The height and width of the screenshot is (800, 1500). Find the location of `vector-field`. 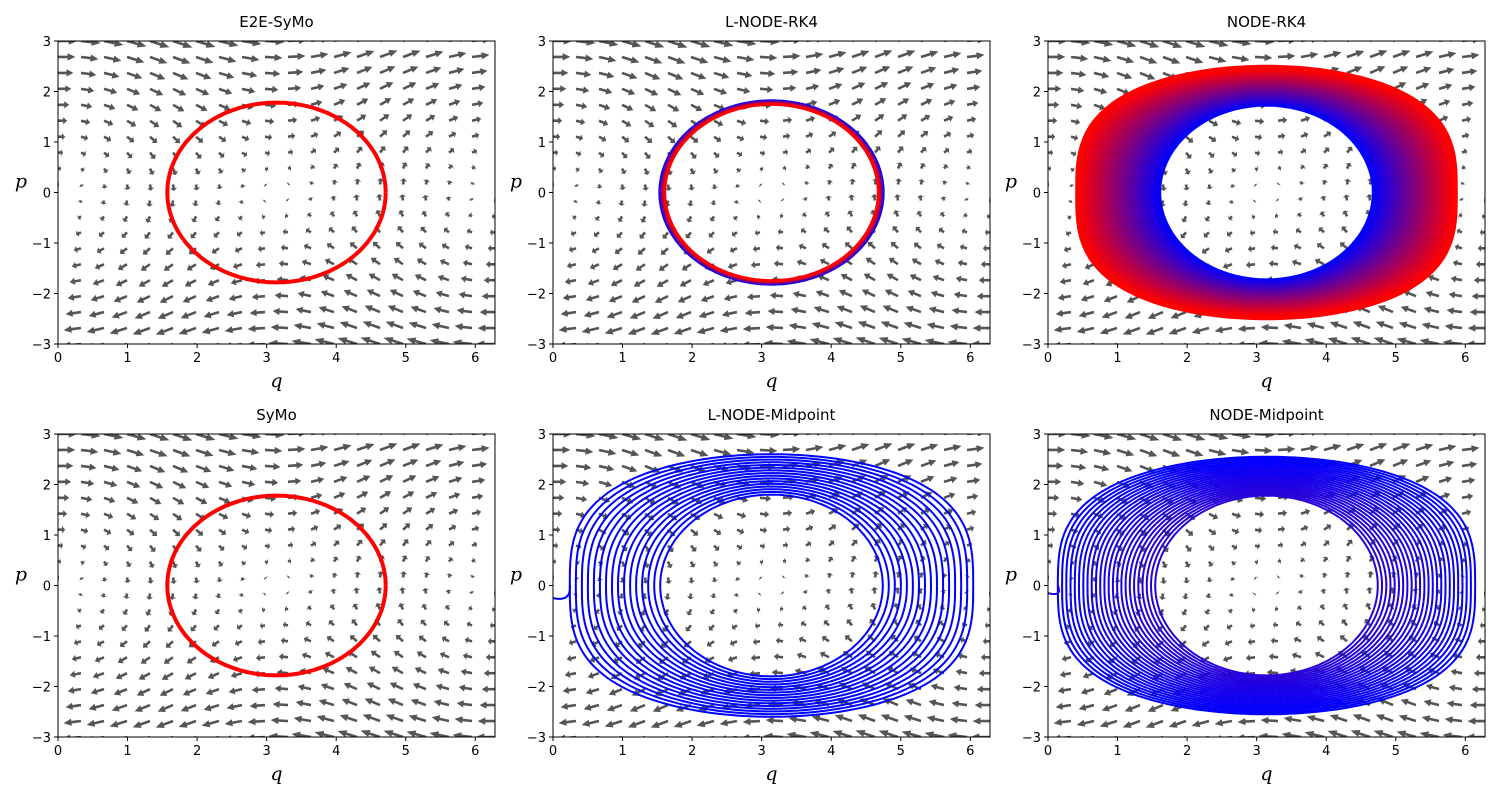

vector-field is located at coordinates (1263, 192).